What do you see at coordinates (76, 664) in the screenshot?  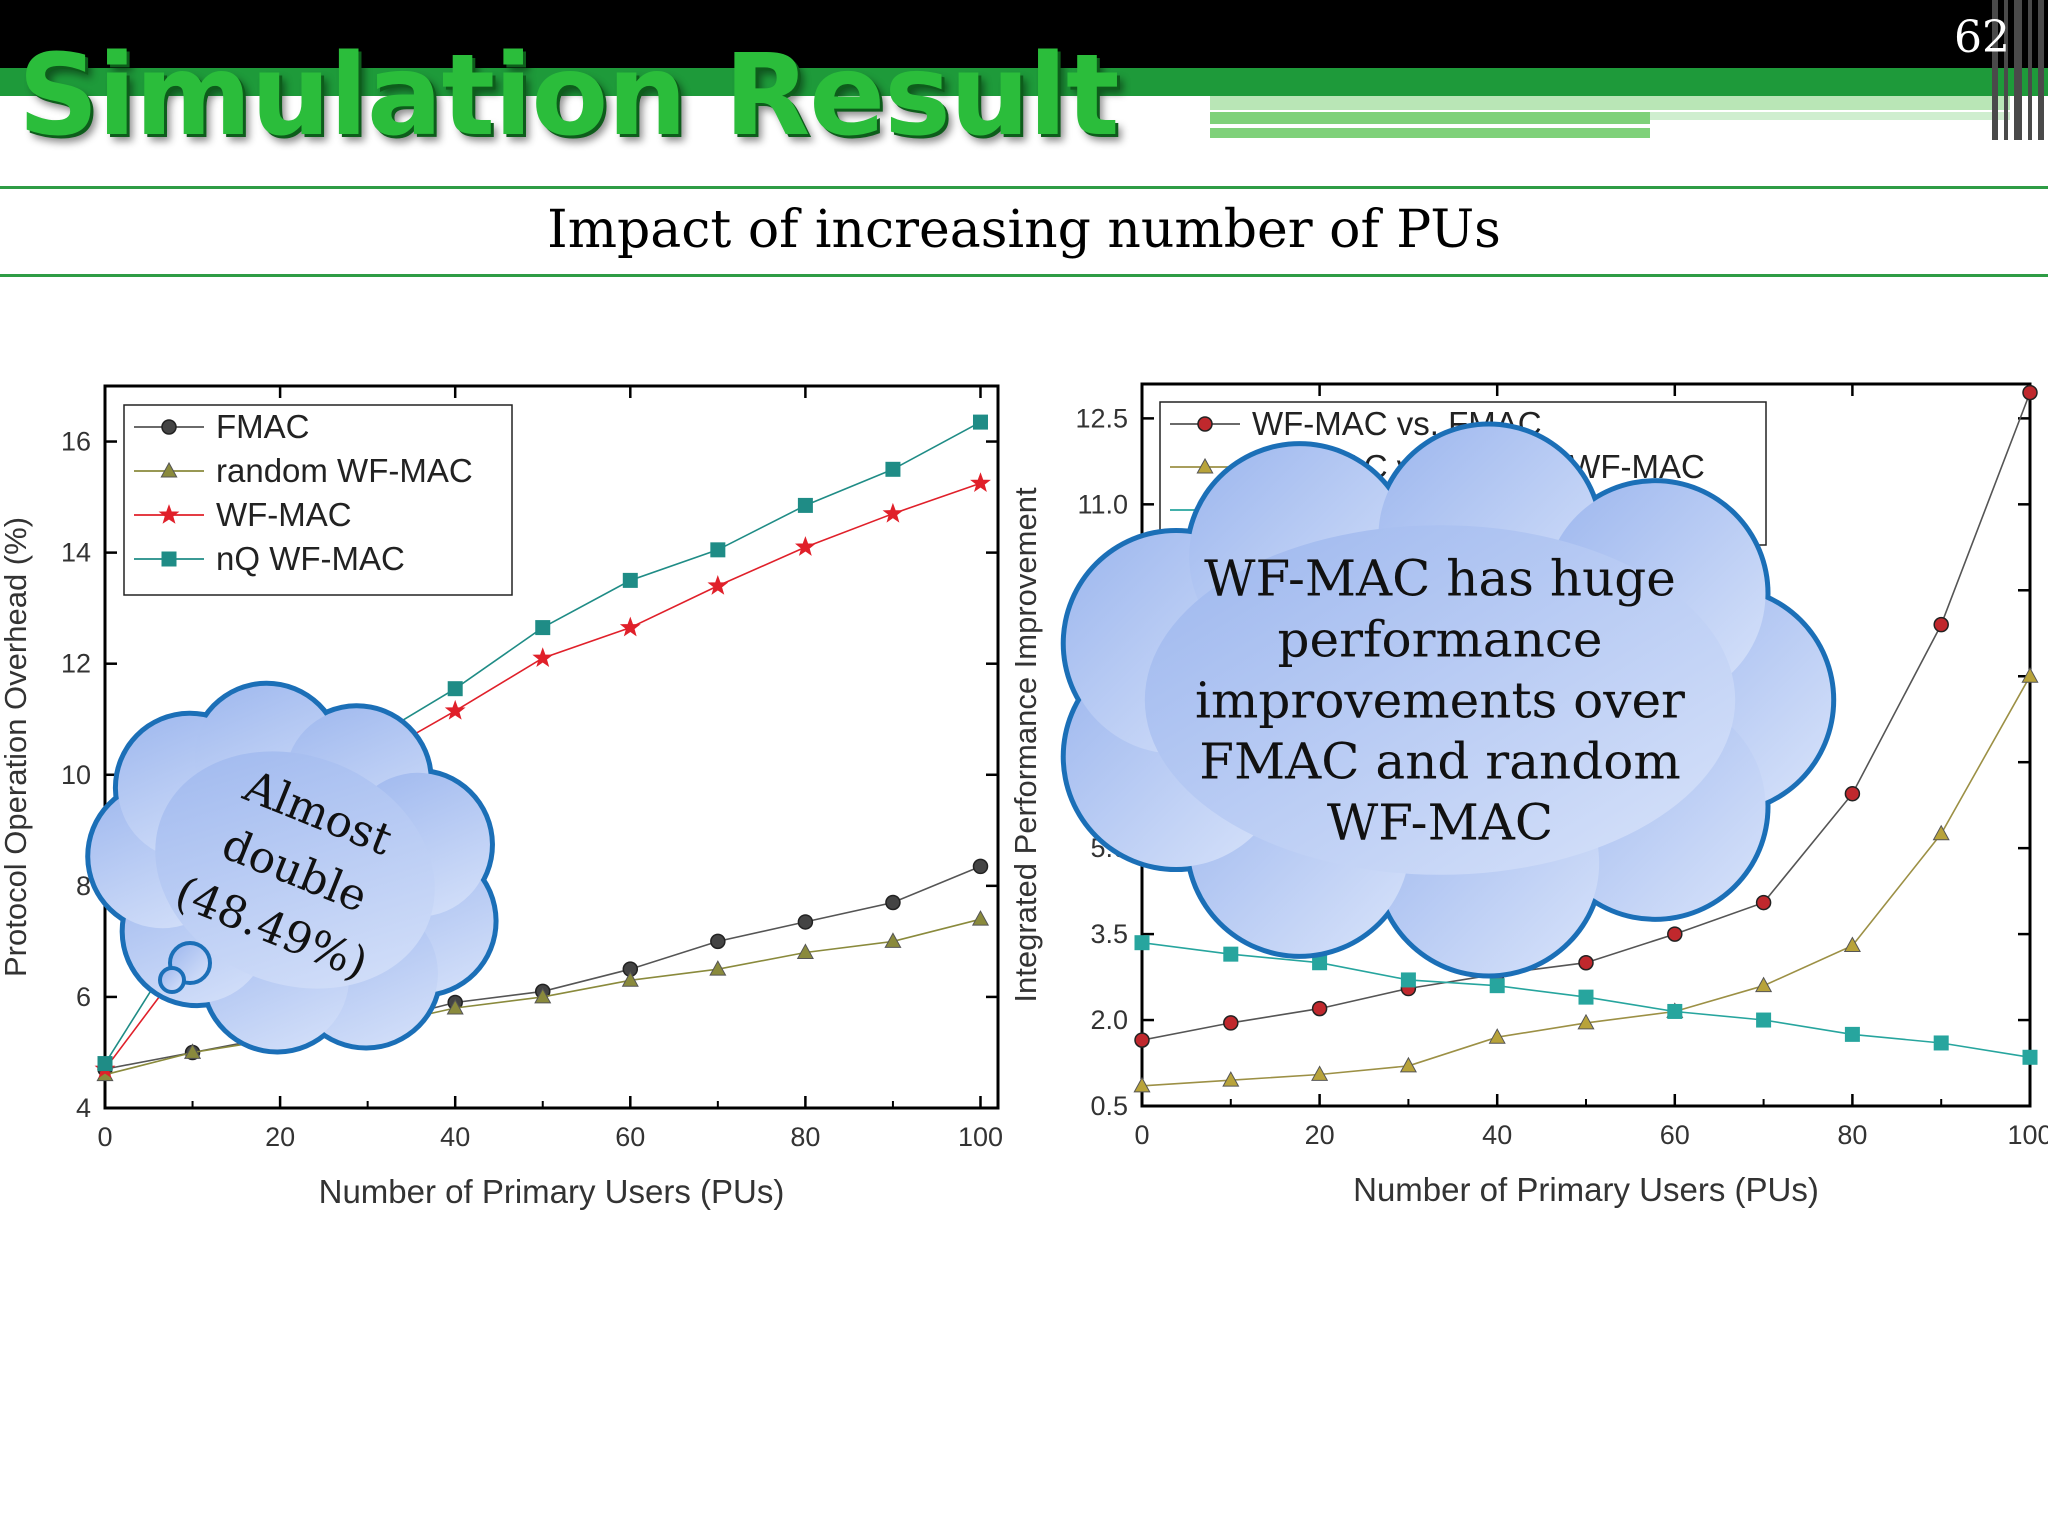 I see `y-tick-label: 12` at bounding box center [76, 664].